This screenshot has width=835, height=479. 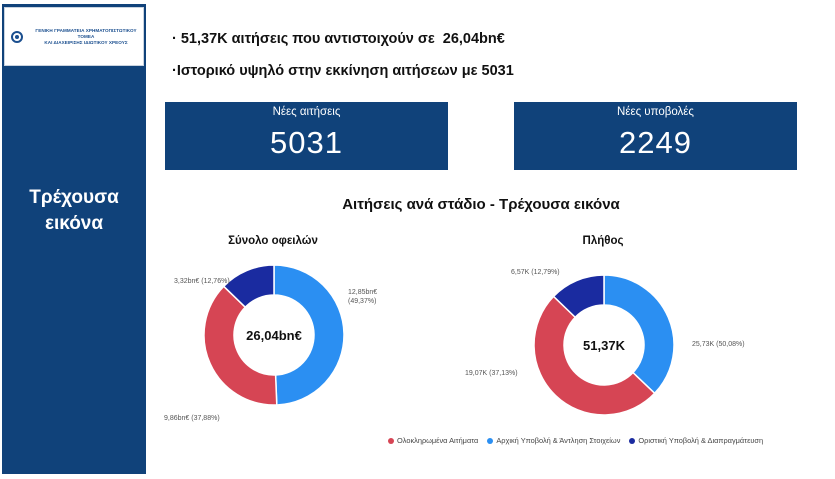 I want to click on logo-line-2: ΚΑΙ ΔΙΑΧΕΙΡΙΣΗΣ ΙΔΙΩΤΙΚΟΥ ΧΡΕΟΥΣ, so click(x=86, y=42).